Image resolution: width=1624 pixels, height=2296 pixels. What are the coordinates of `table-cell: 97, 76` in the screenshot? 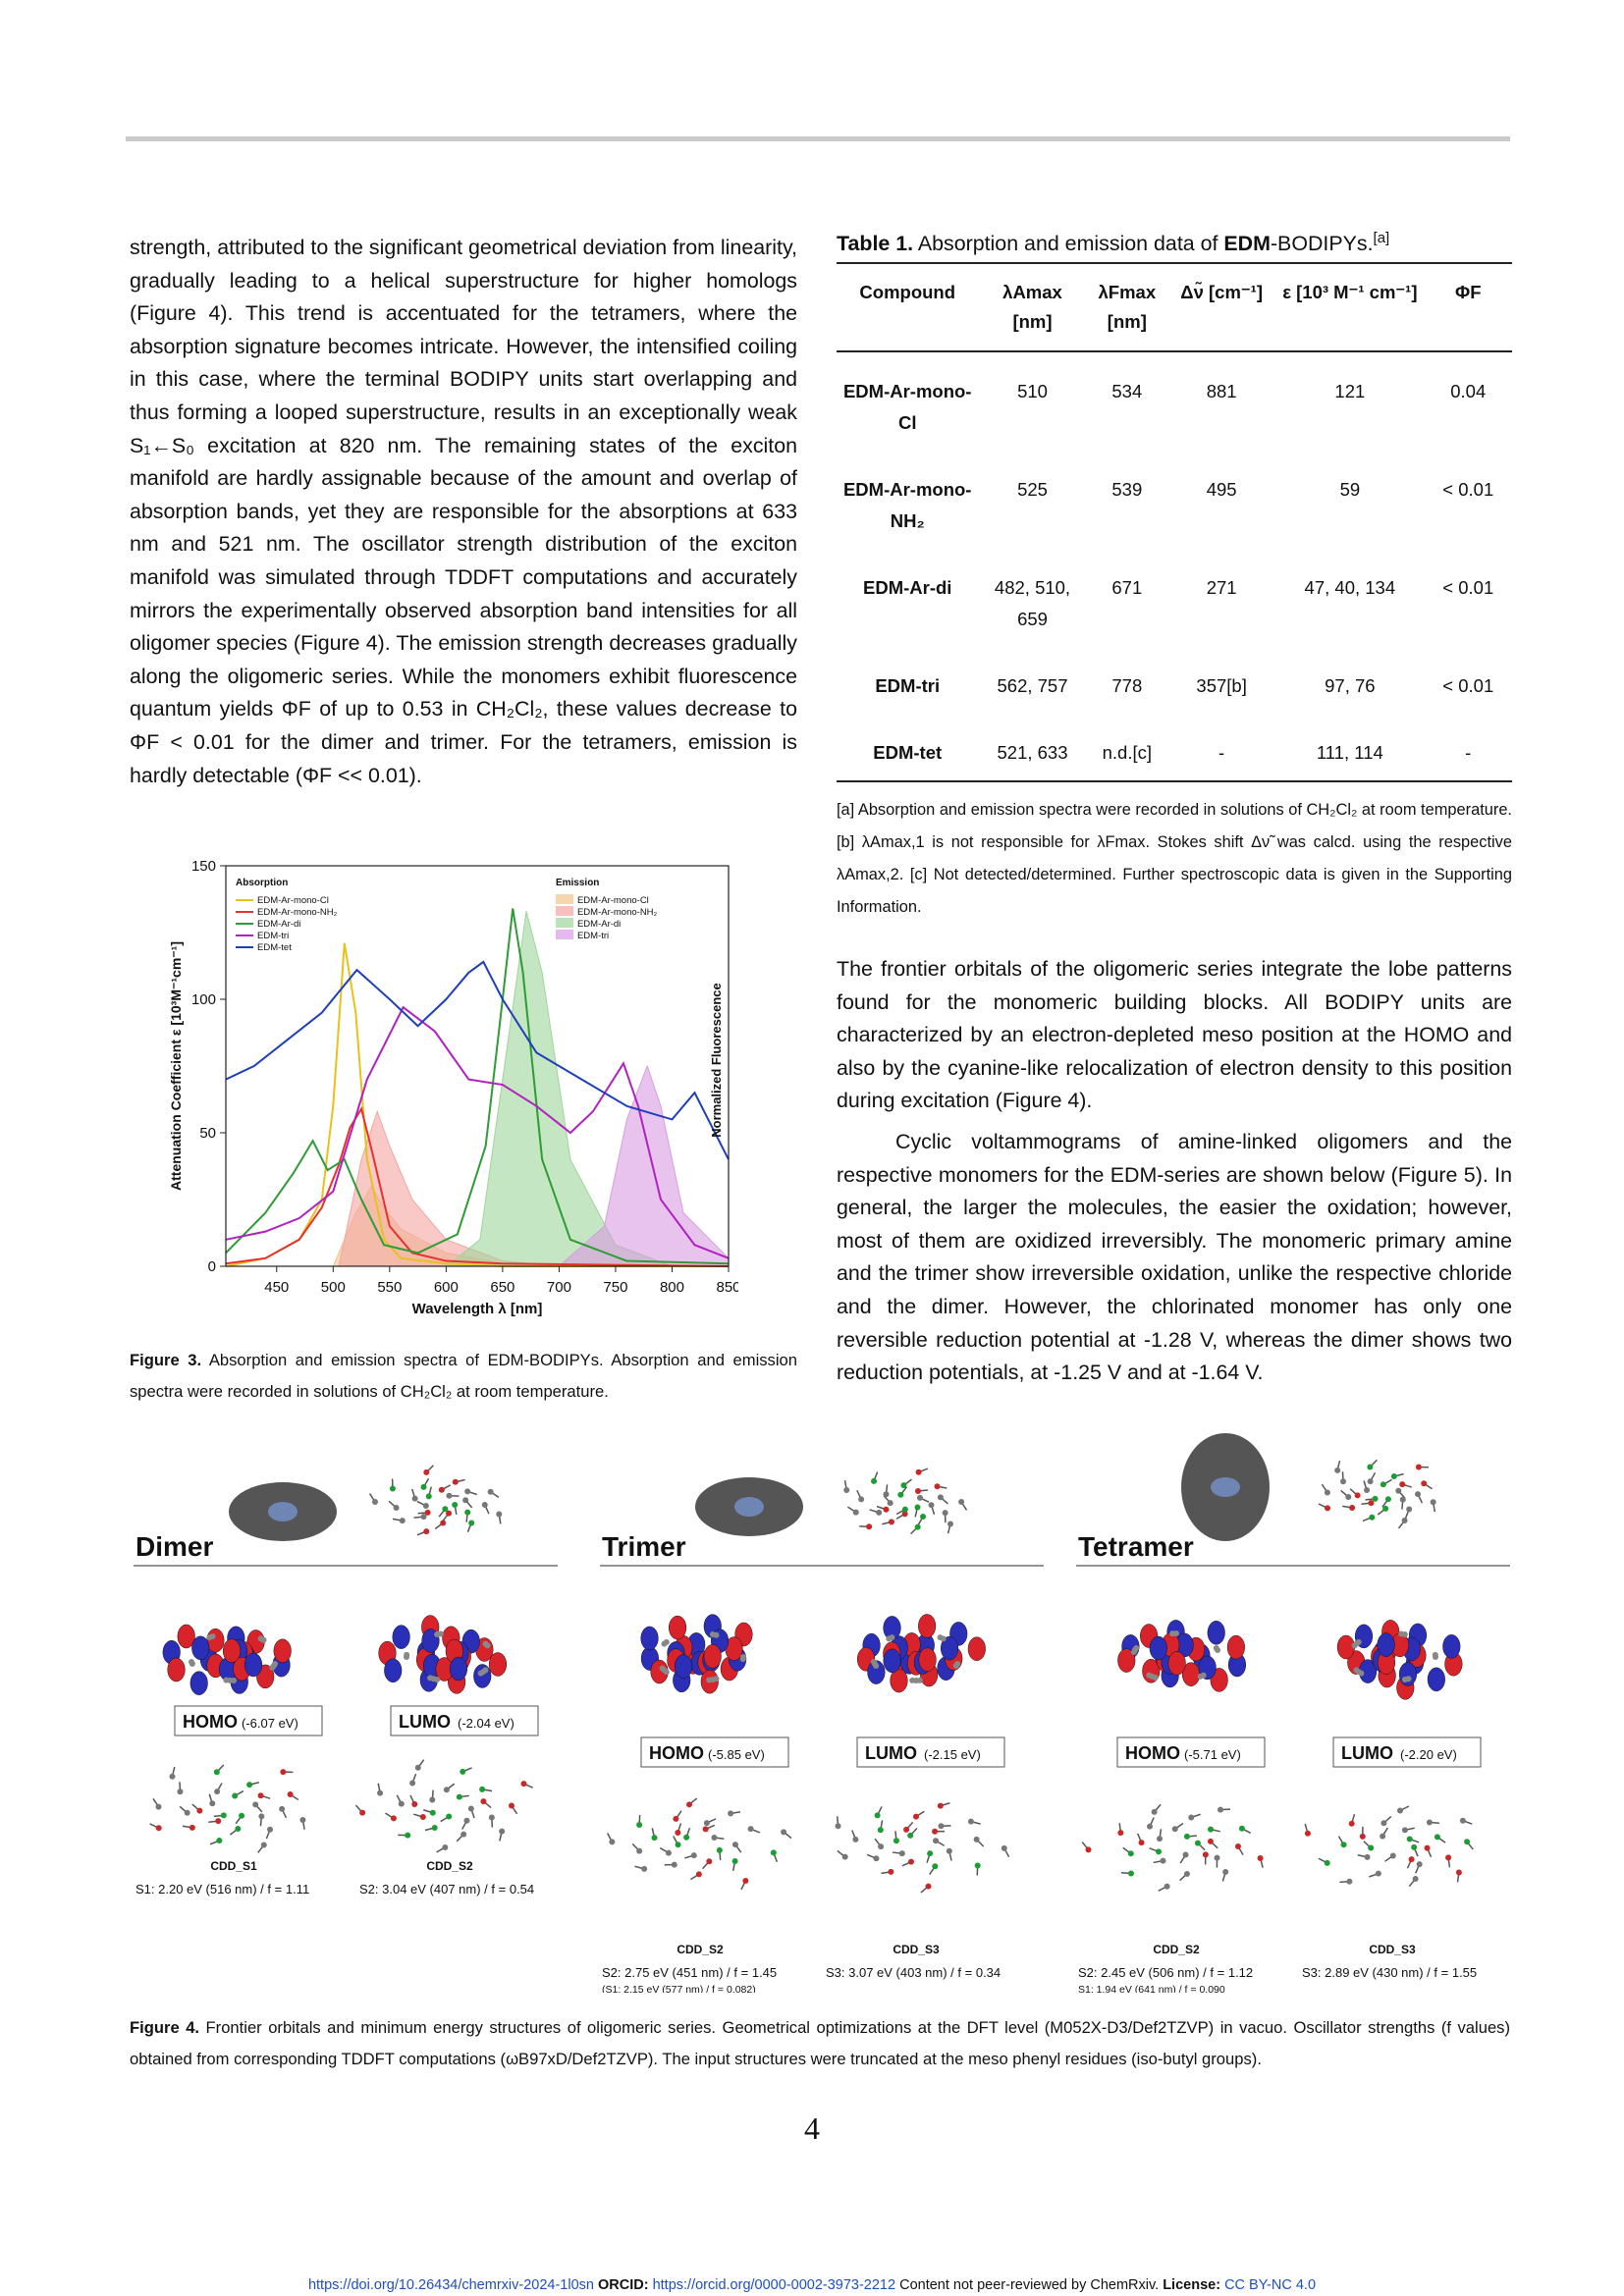 It's located at (1350, 685).